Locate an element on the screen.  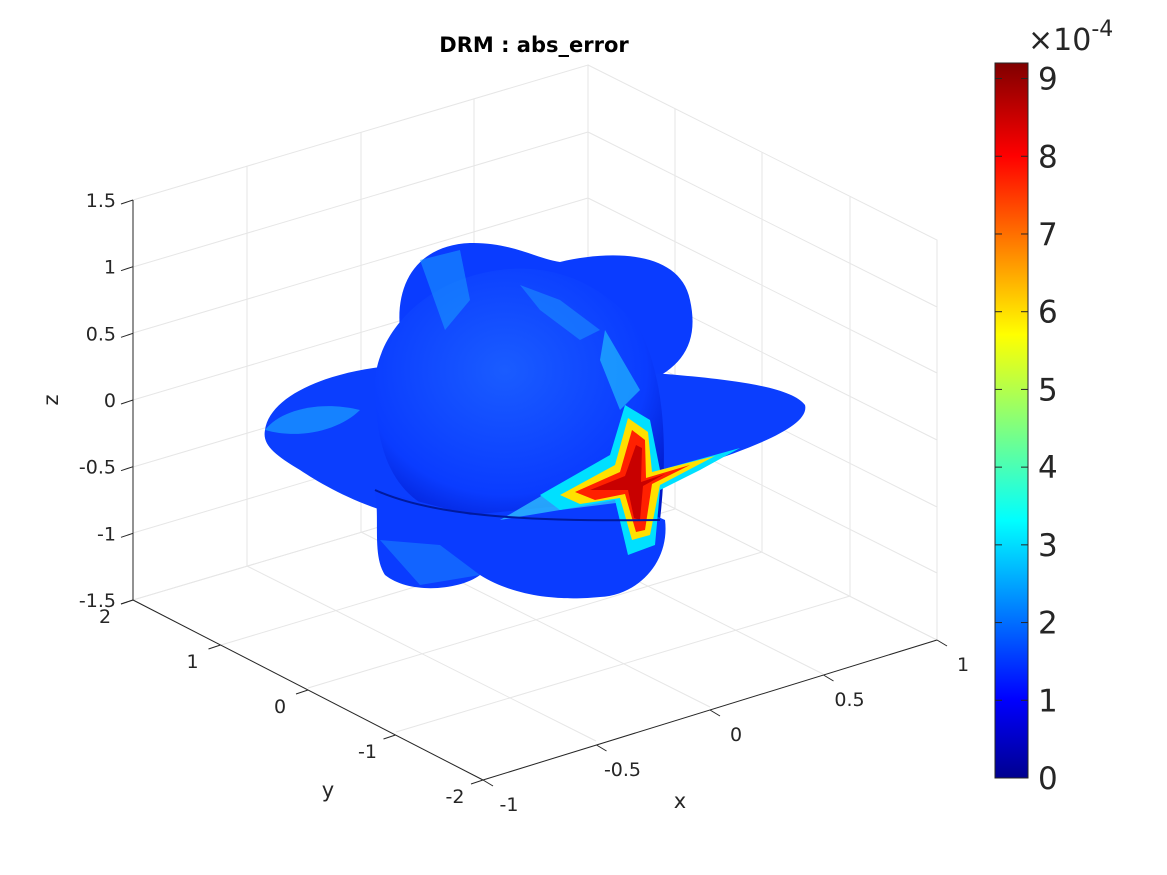
y-tick-label: 0 is located at coordinates (280, 707).